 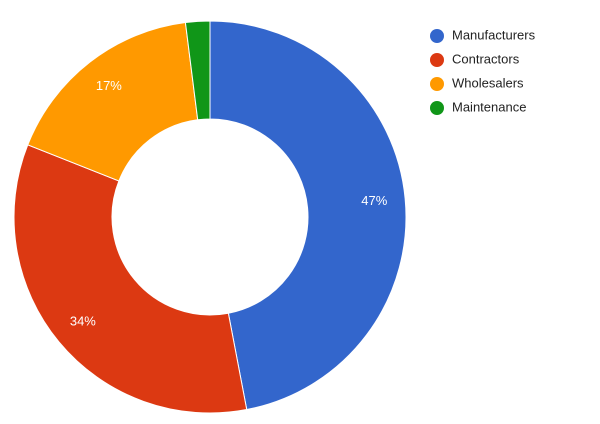 I want to click on value-label: 34%, so click(x=83, y=321).